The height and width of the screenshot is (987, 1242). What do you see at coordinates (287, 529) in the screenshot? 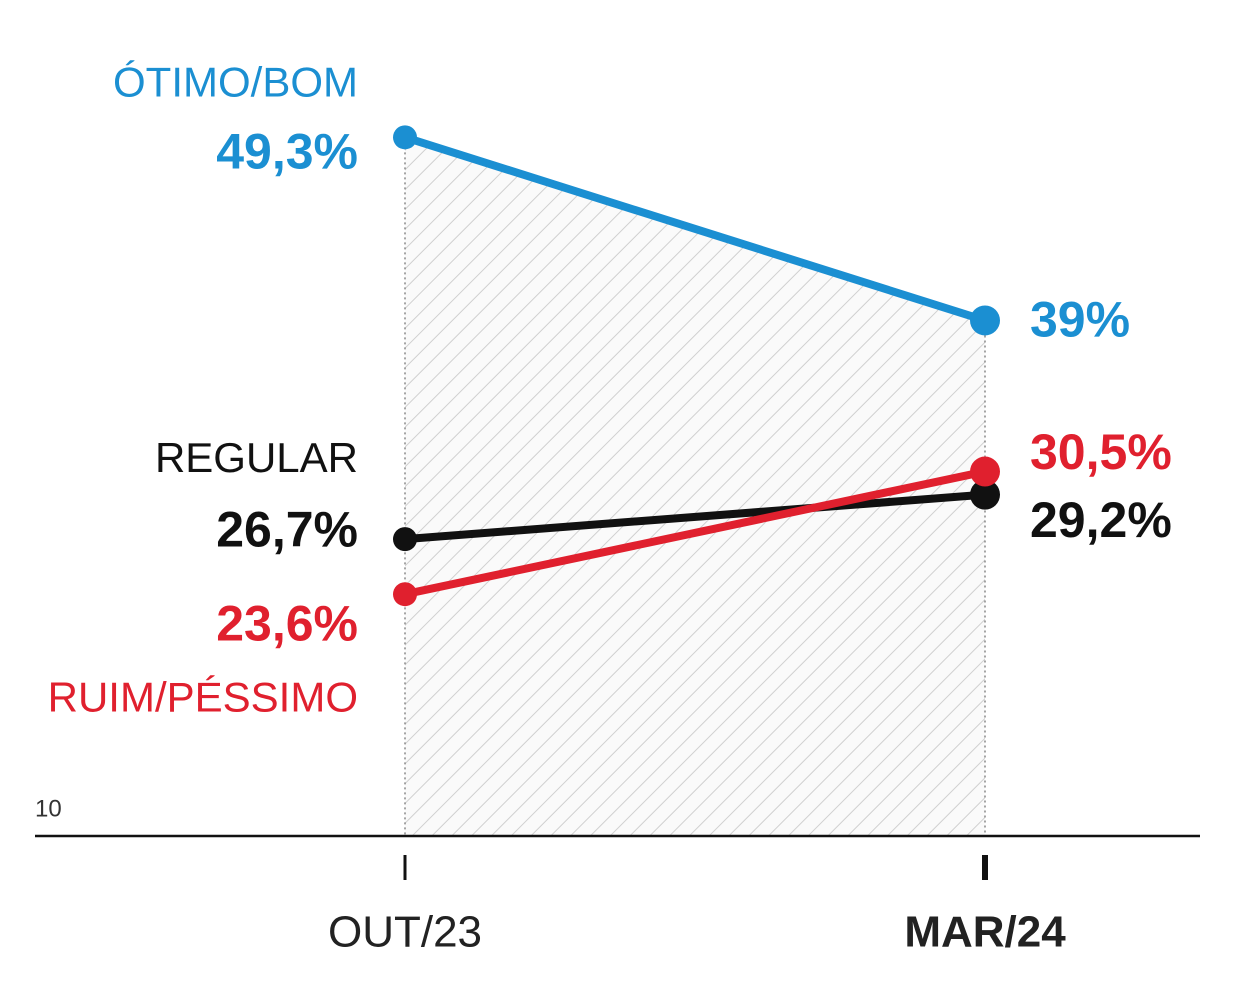
I see `value-label: 26,7%` at bounding box center [287, 529].